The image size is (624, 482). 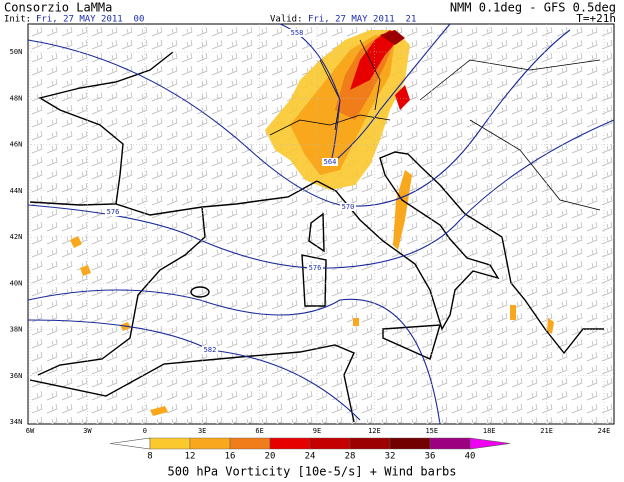 What do you see at coordinates (16, 237) in the screenshot?
I see `lat-label: 42N` at bounding box center [16, 237].